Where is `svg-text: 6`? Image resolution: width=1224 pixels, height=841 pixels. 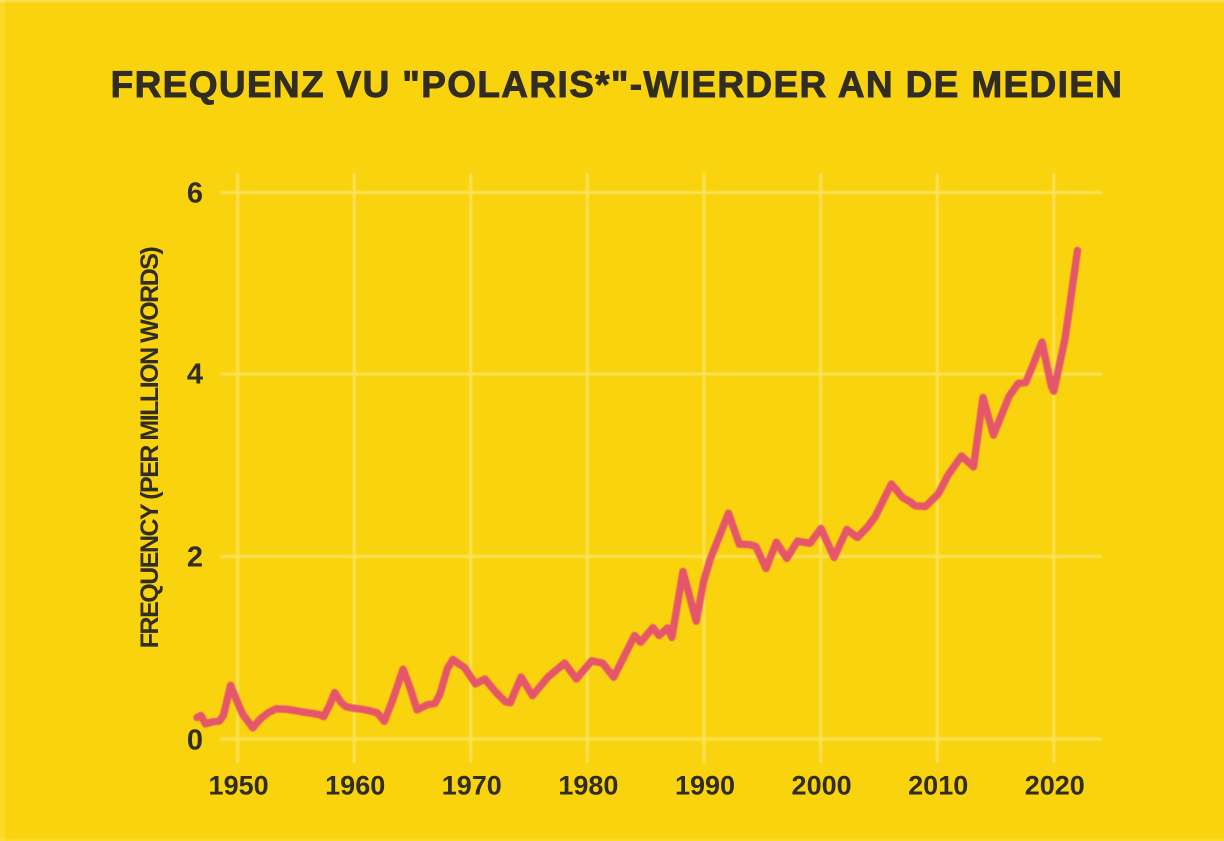
svg-text: 6 is located at coordinates (195, 194).